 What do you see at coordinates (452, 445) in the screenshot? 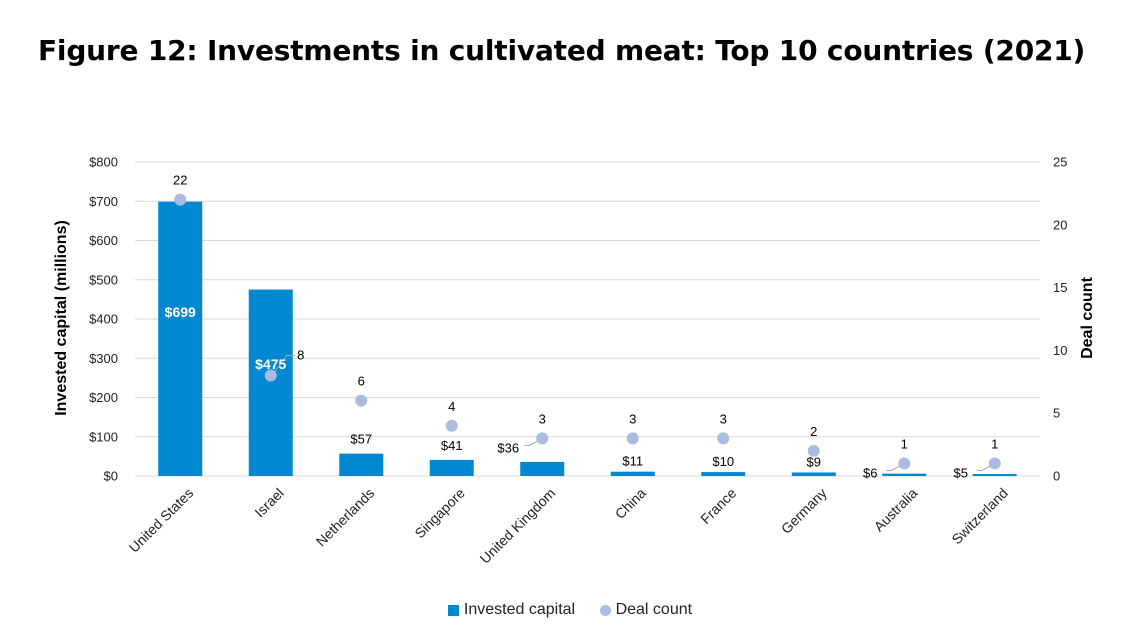
I see `bar-value-label: $41` at bounding box center [452, 445].